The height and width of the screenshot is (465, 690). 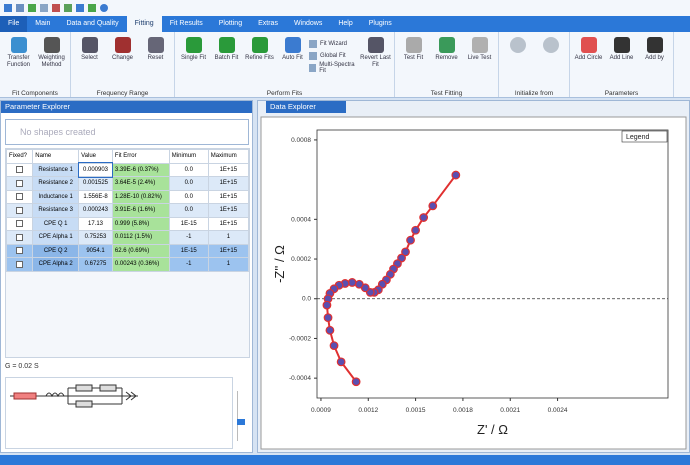 What do you see at coordinates (140, 237) in the screenshot?
I see `table-cell: 0.0112 (1.5%)` at bounding box center [140, 237].